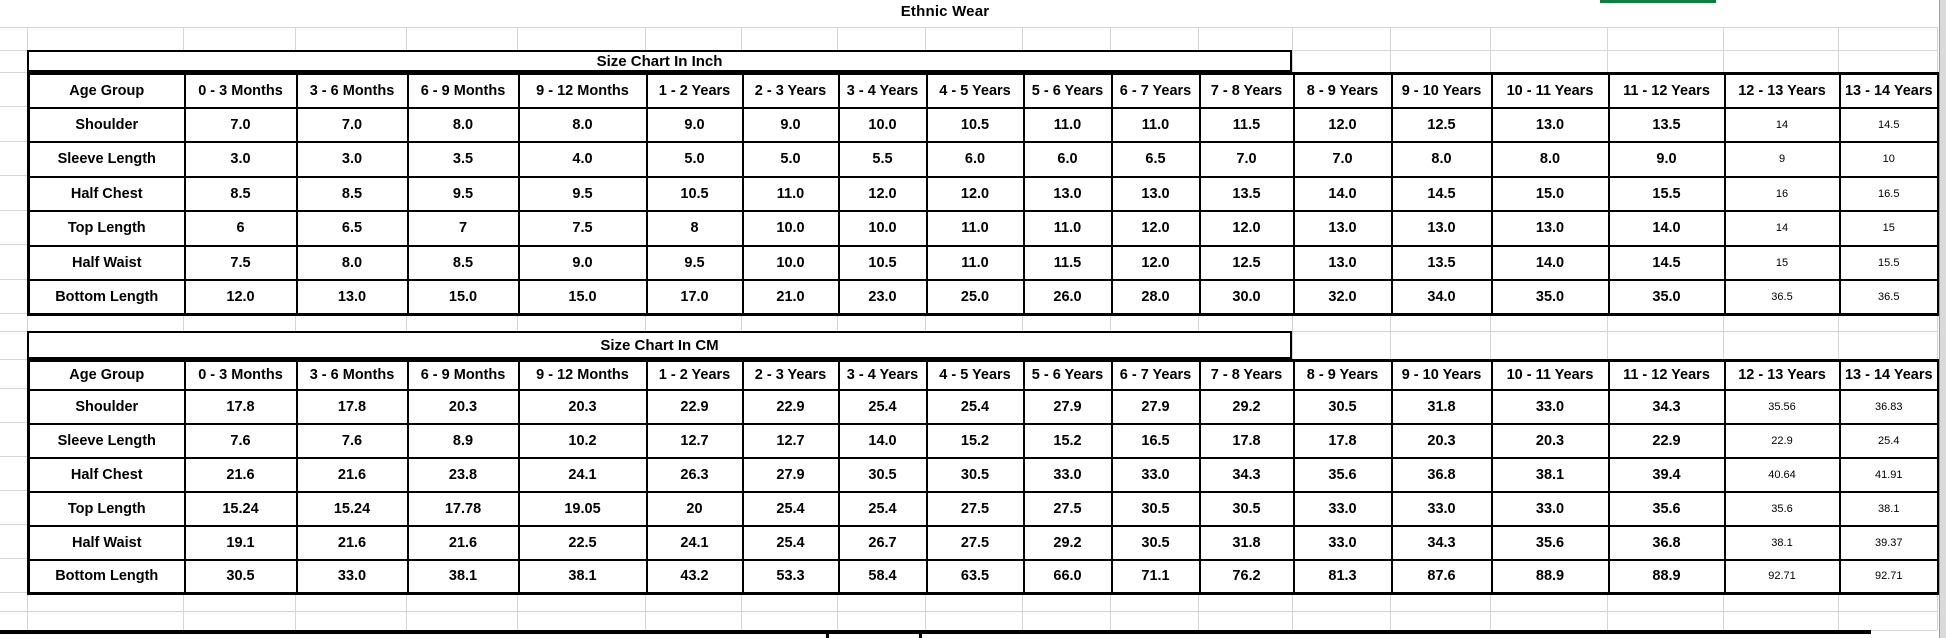 The image size is (1946, 638). Describe the element at coordinates (975, 375) in the screenshot. I see `column-header-cell: 4 - 5 Years` at that location.